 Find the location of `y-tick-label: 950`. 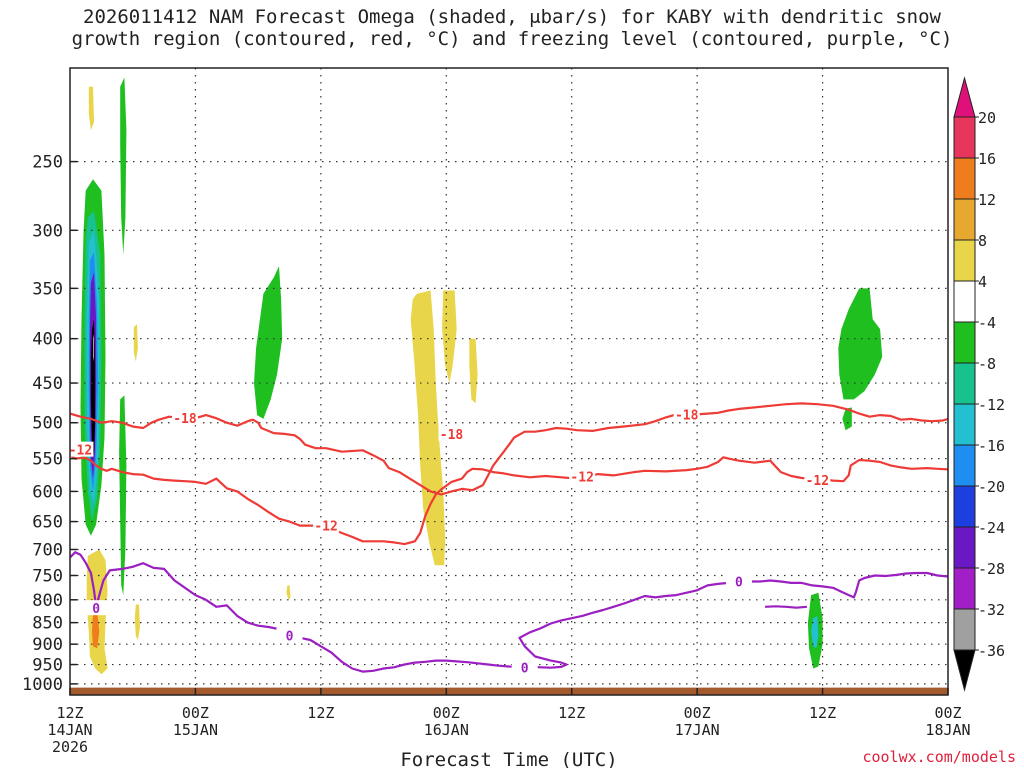

y-tick-label: 950 is located at coordinates (47, 666).